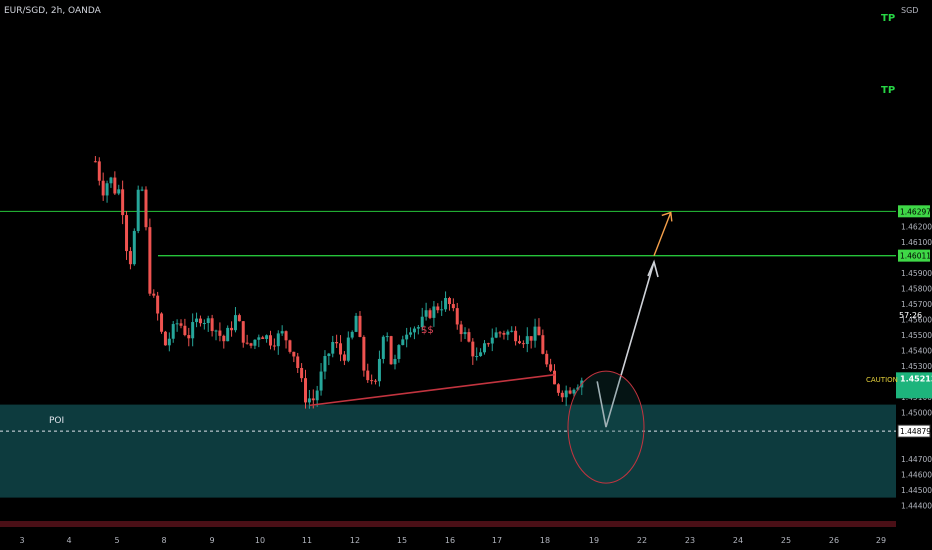 This screenshot has height=550, width=932. What do you see at coordinates (402, 540) in the screenshot?
I see `time-tick-label: 15` at bounding box center [402, 540].